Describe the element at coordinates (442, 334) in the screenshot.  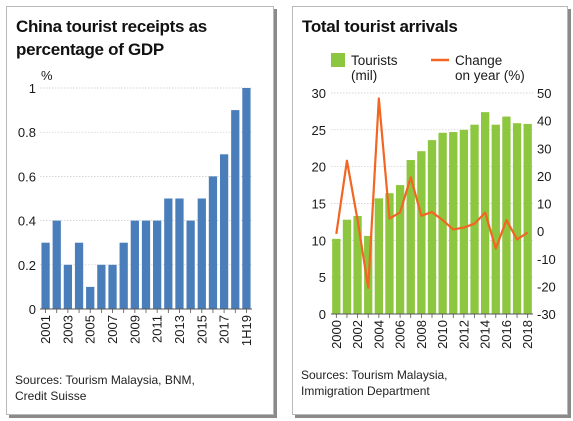
I see `right-x-tick-label: 2010` at that location.